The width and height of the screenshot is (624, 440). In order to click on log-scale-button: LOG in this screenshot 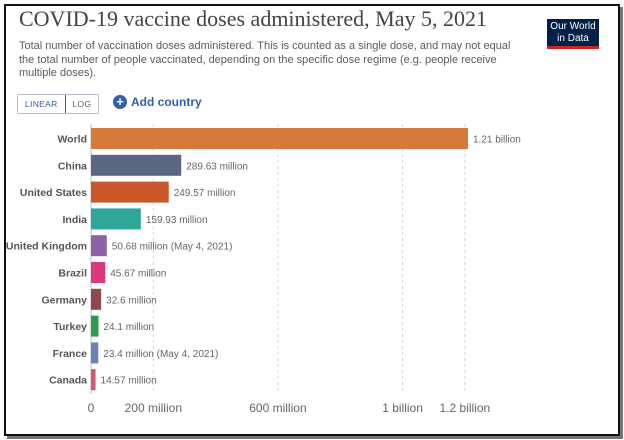, I will do `click(82, 104)`.